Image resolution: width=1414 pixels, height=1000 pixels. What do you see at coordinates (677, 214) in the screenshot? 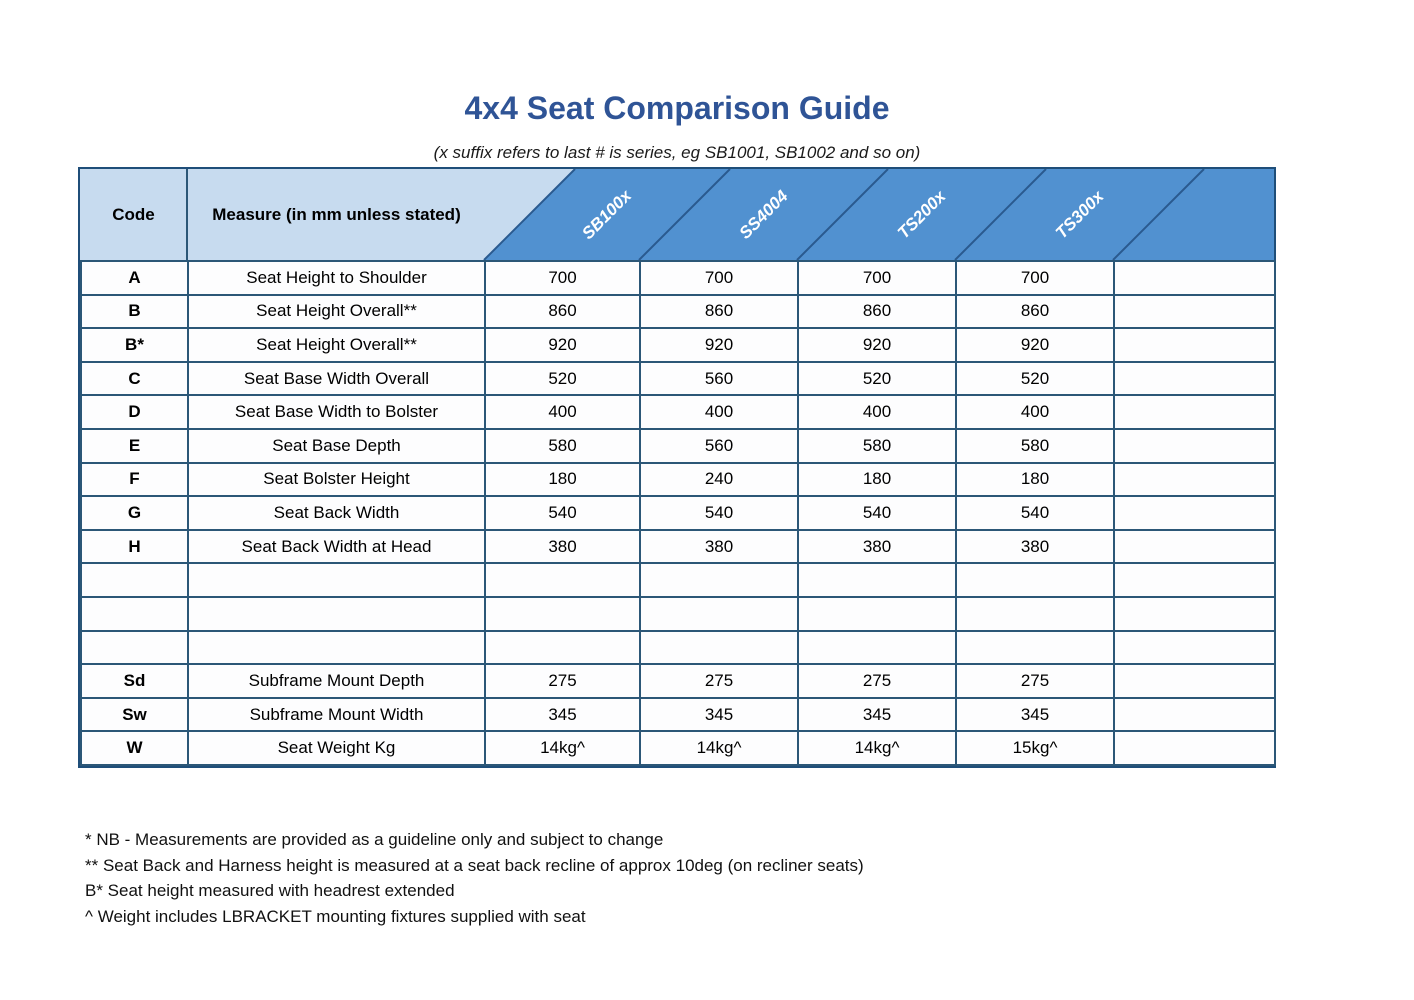
I see `diagonal-header-graphic` at bounding box center [677, 214].